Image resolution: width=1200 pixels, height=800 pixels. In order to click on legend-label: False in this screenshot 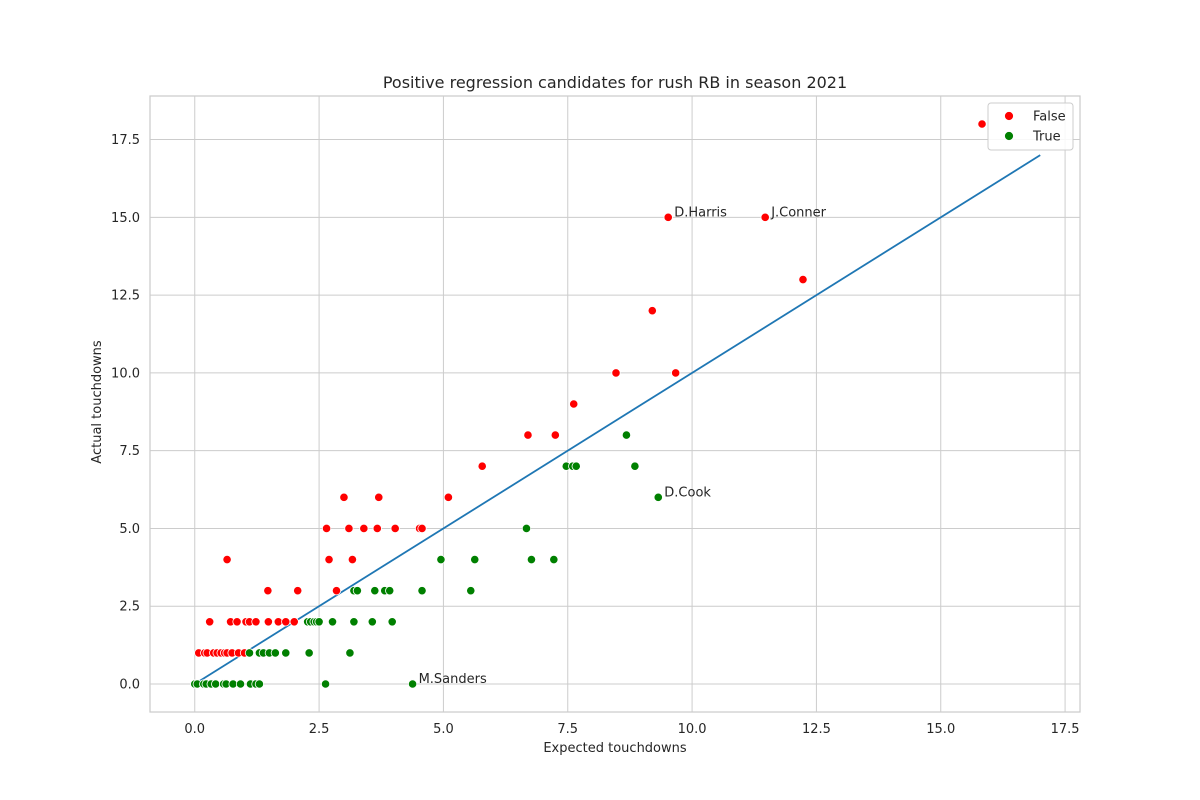, I will do `click(1049, 117)`.